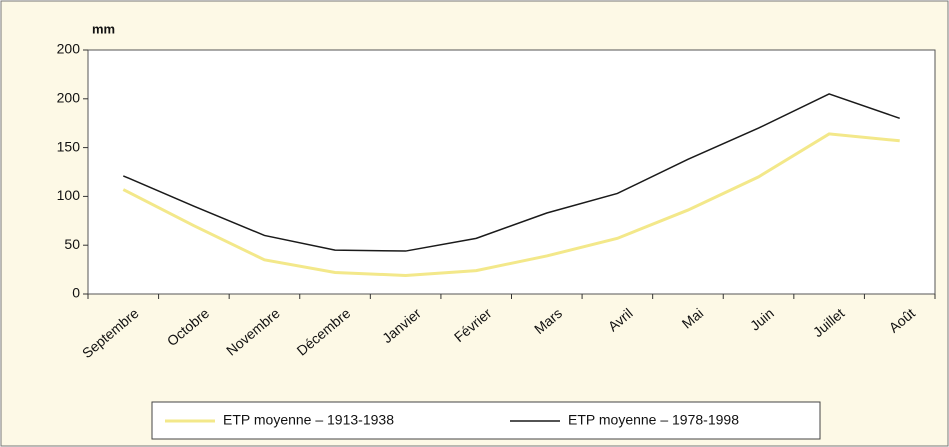 This screenshot has height=447, width=949. What do you see at coordinates (69, 195) in the screenshot?
I see `y-tick-label: 100` at bounding box center [69, 195].